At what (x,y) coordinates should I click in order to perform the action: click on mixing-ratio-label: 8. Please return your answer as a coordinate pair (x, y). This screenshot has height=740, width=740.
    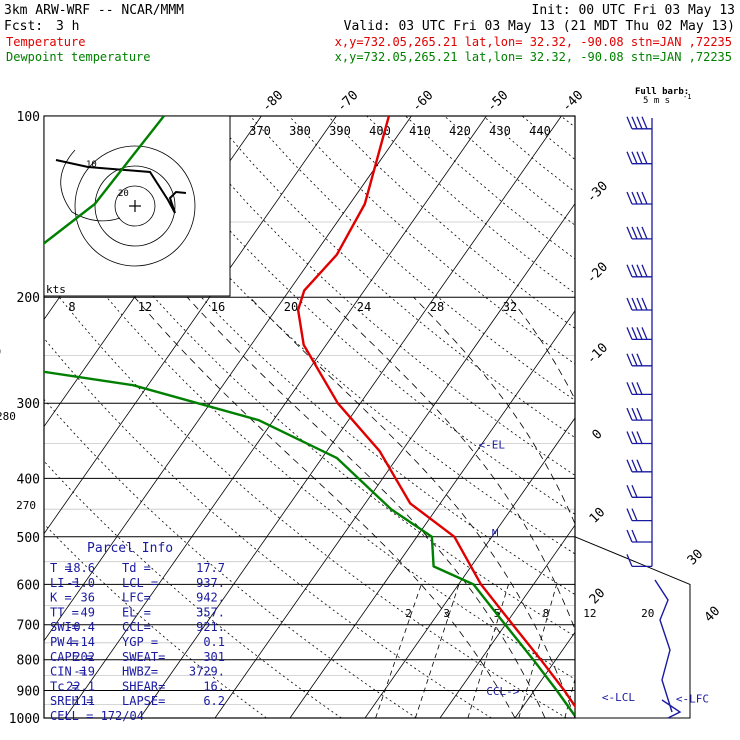
    Looking at the image, I should click on (546, 613).